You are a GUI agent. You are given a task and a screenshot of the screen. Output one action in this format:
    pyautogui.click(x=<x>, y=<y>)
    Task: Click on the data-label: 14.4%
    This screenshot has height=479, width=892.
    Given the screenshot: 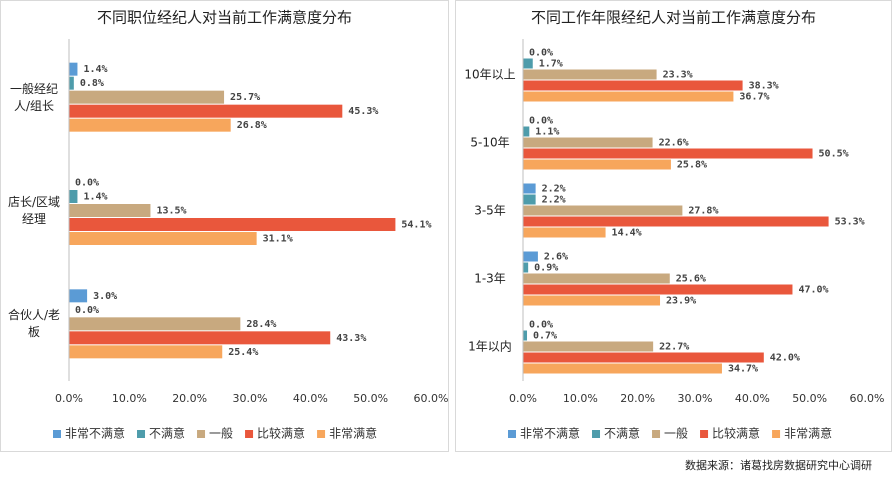 What is the action you would take?
    pyautogui.click(x=627, y=233)
    